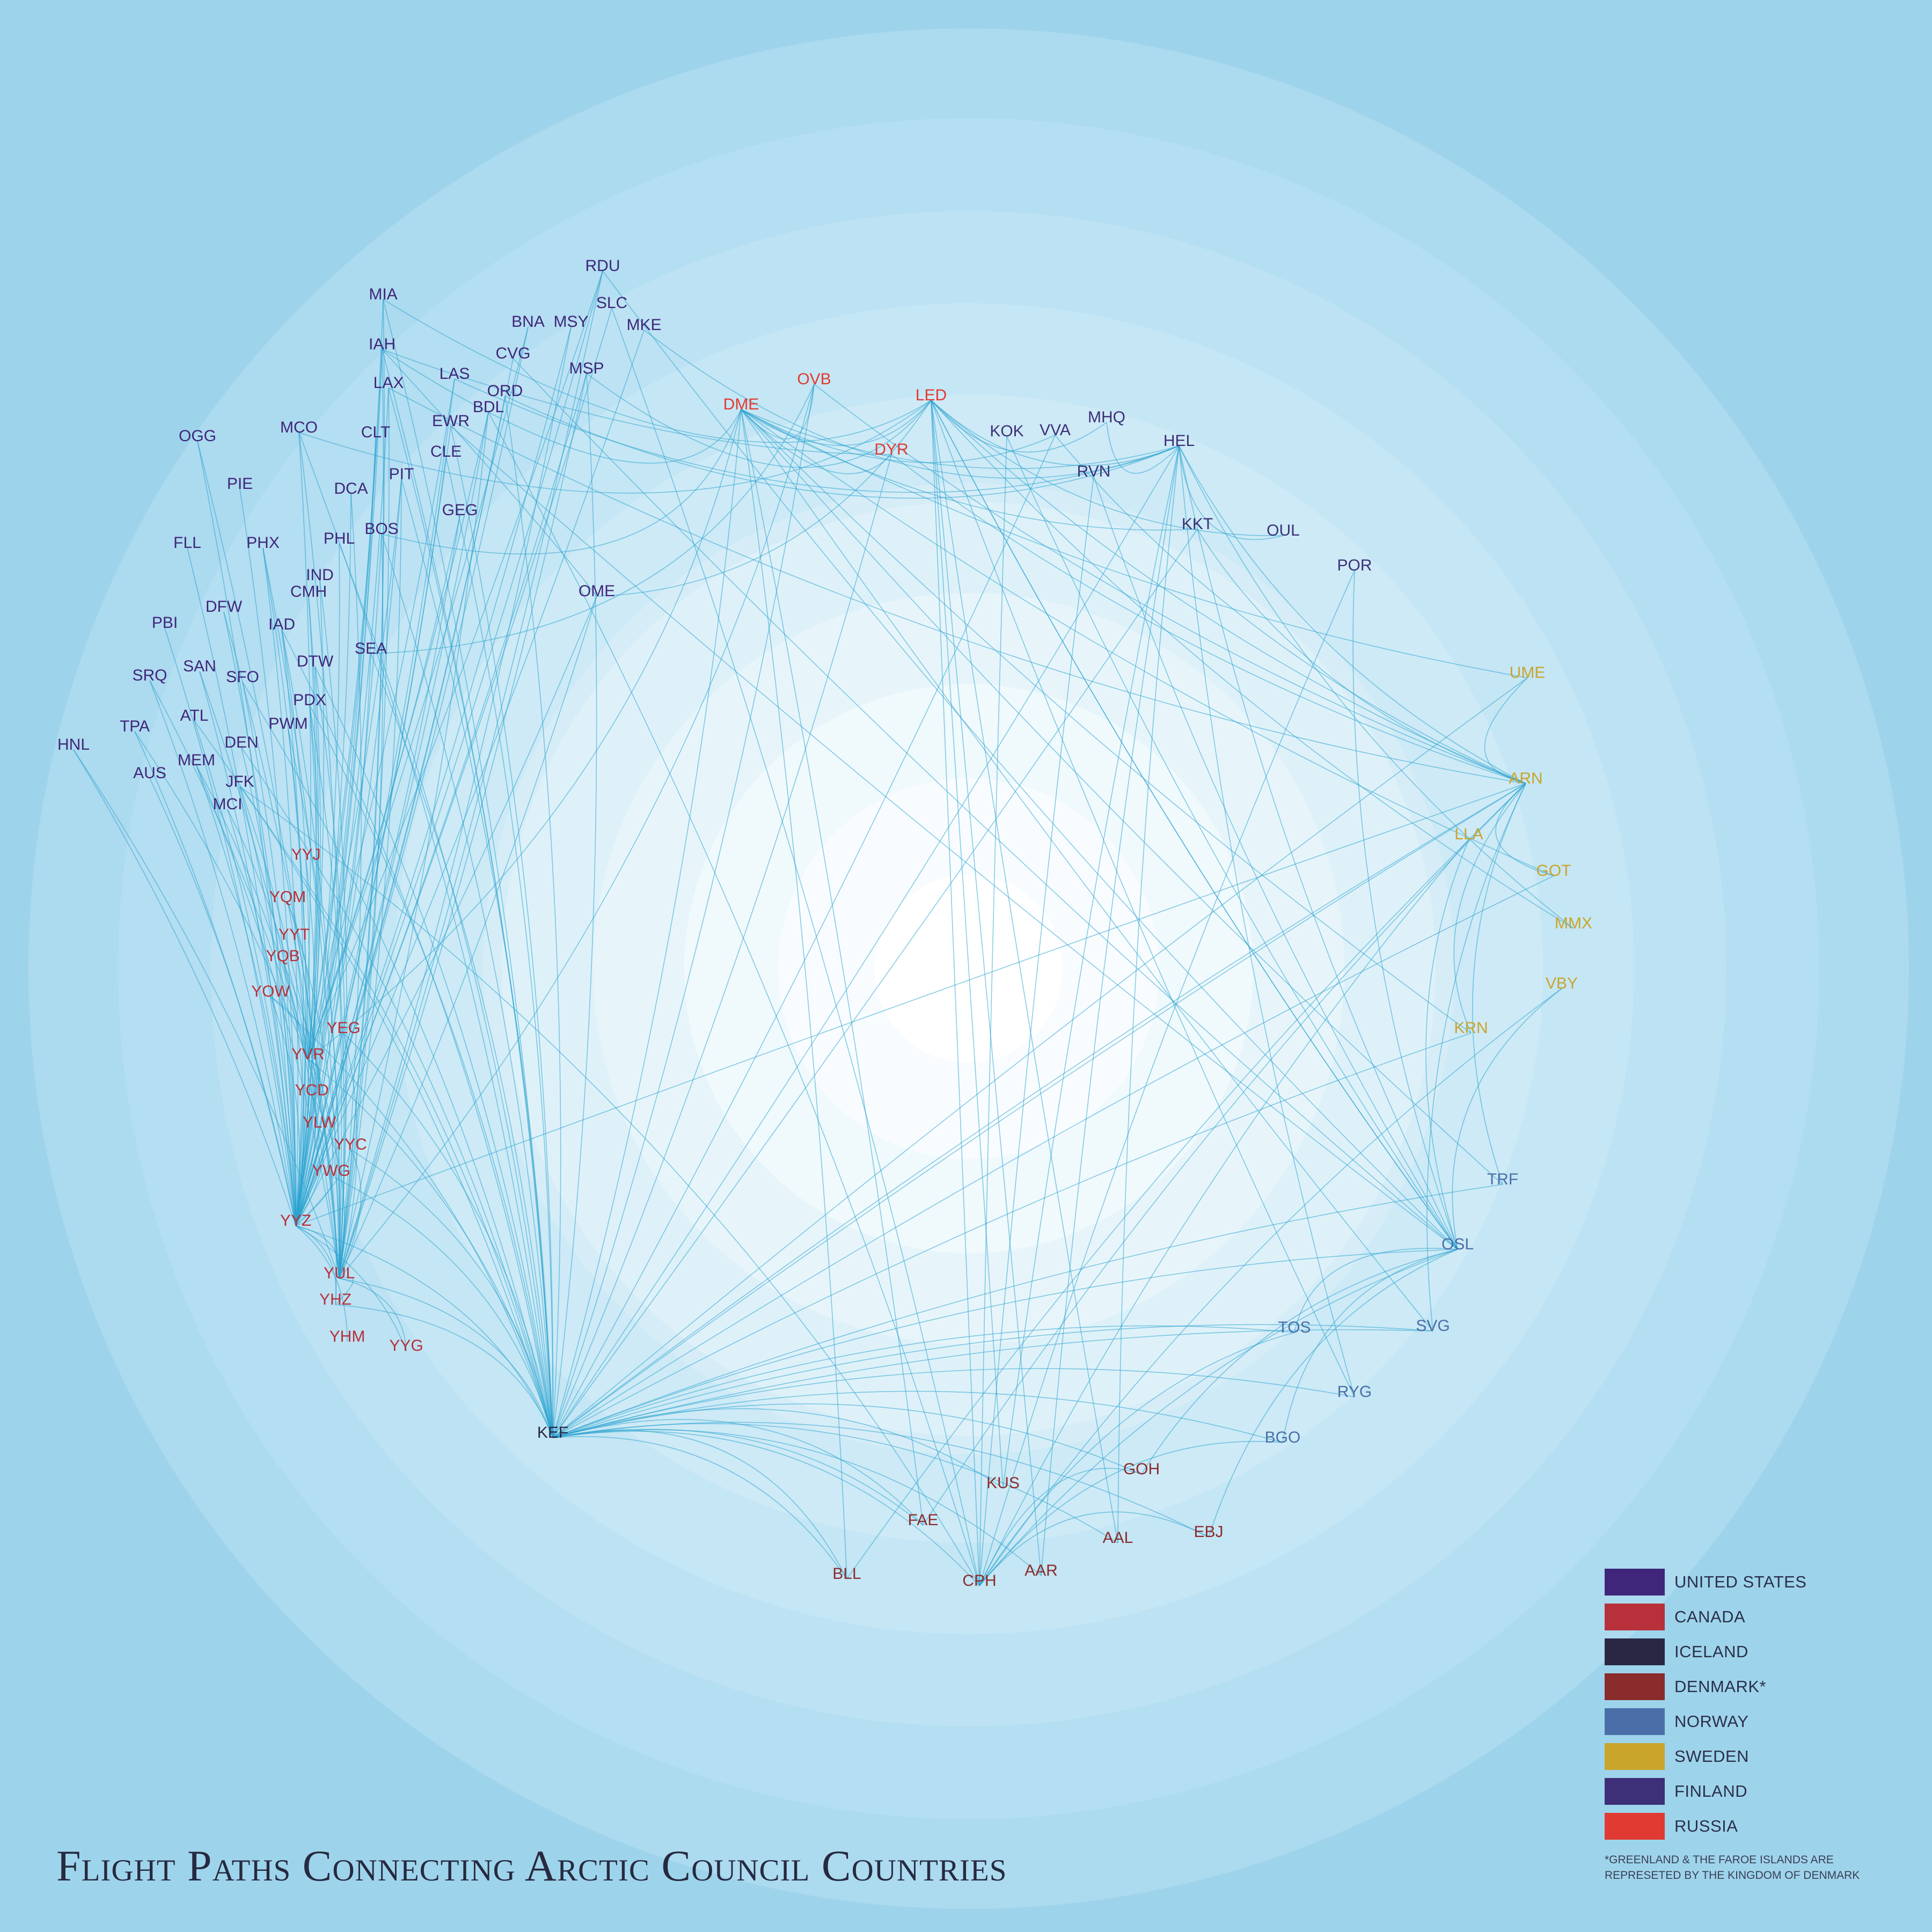 The image size is (1932, 1932). What do you see at coordinates (603, 266) in the screenshot?
I see `airport-label-rdu: RDU` at bounding box center [603, 266].